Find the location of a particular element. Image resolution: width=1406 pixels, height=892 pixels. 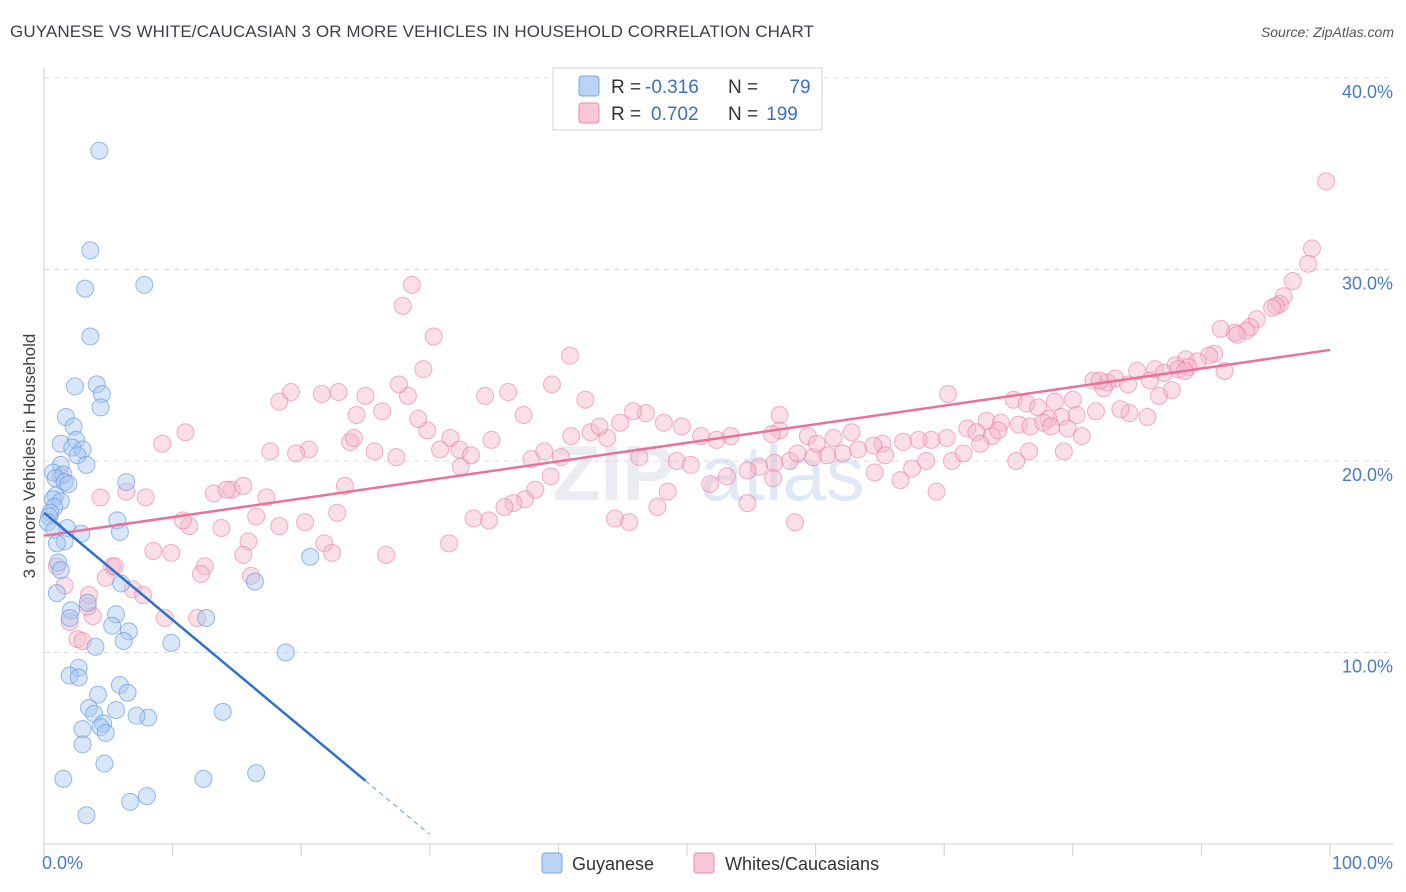

y-tick-label: 40.0% is located at coordinates (1367, 92).